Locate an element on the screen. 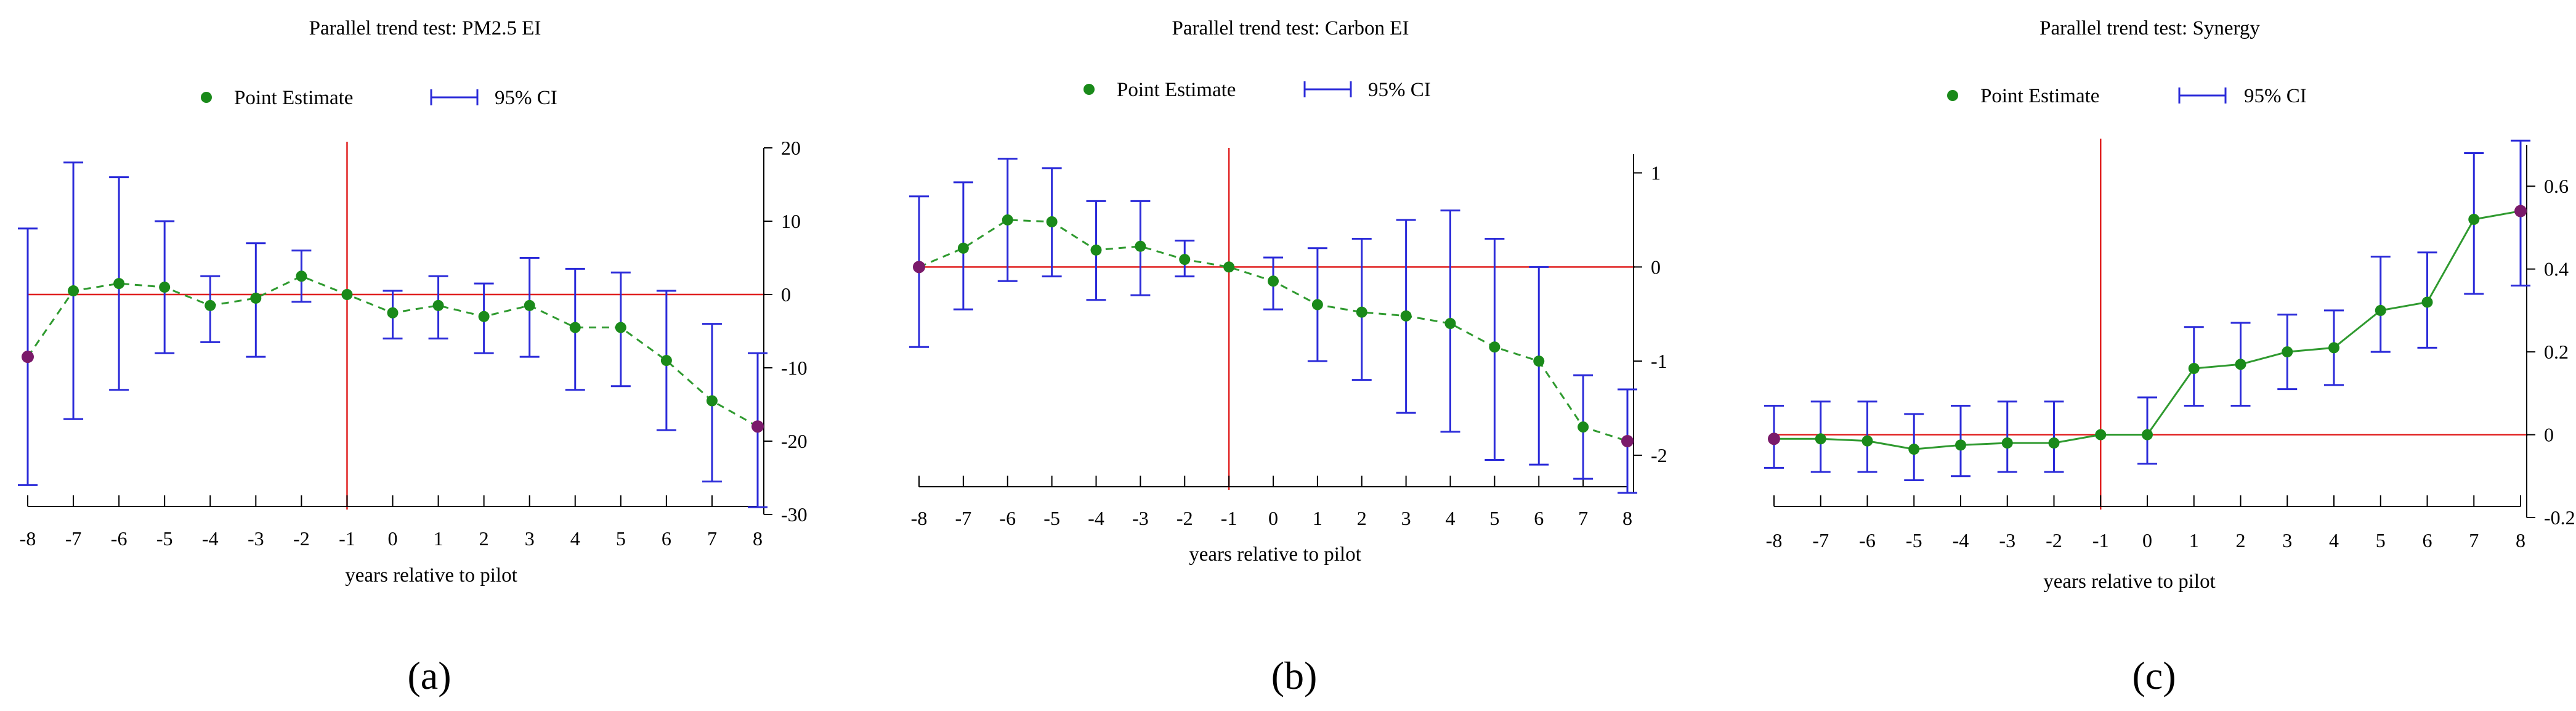 Image resolution: width=2576 pixels, height=711 pixels. panel-label: (a) is located at coordinates (429, 675).